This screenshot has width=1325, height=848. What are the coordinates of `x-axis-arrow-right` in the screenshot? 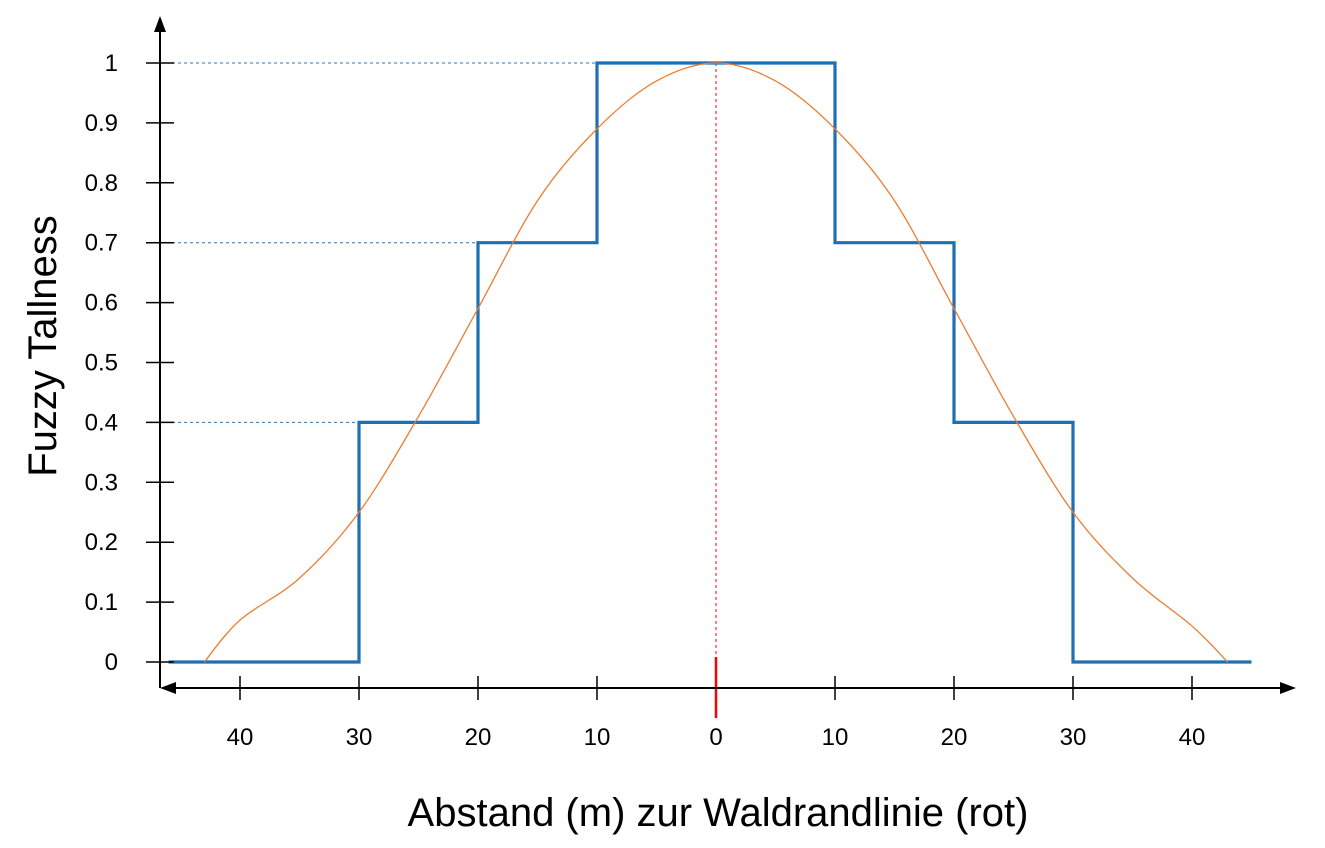 It's located at (1288, 688).